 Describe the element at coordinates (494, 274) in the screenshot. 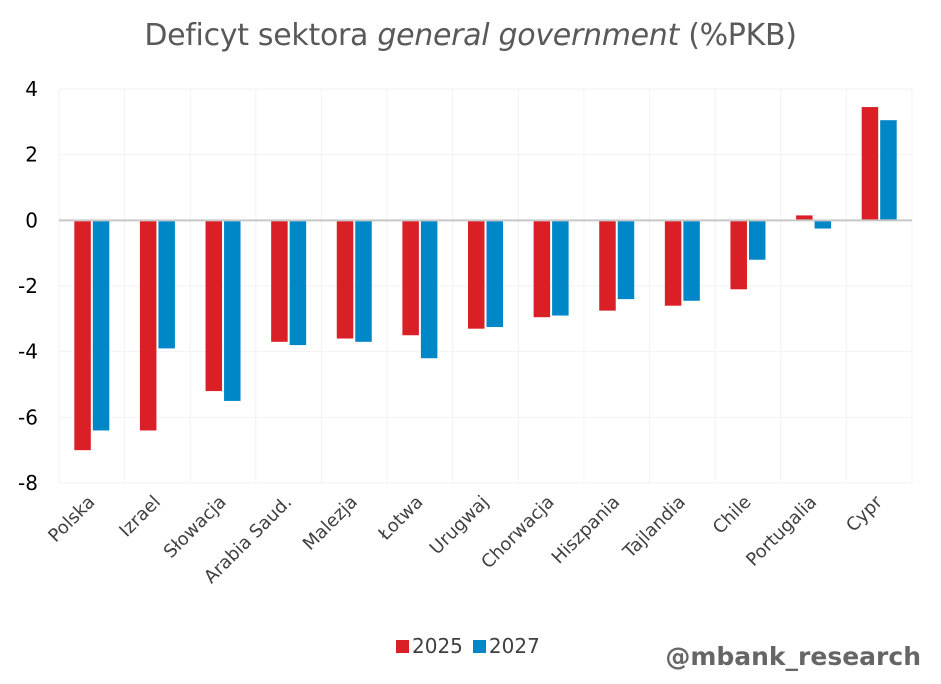

I see `bar-2027-urugwaj` at that location.